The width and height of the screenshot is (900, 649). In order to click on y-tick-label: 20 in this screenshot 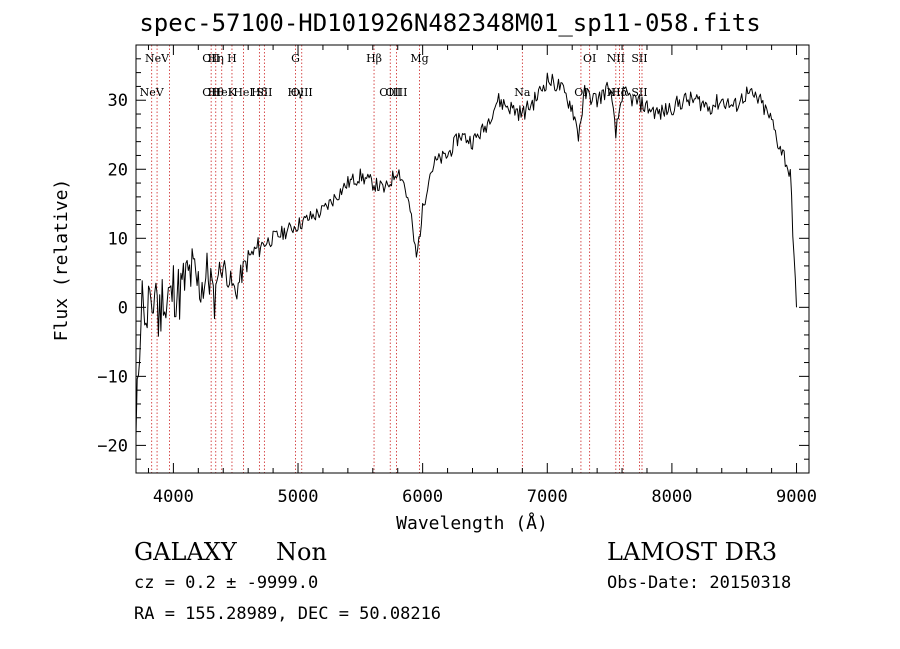, I will do `click(118, 170)`.